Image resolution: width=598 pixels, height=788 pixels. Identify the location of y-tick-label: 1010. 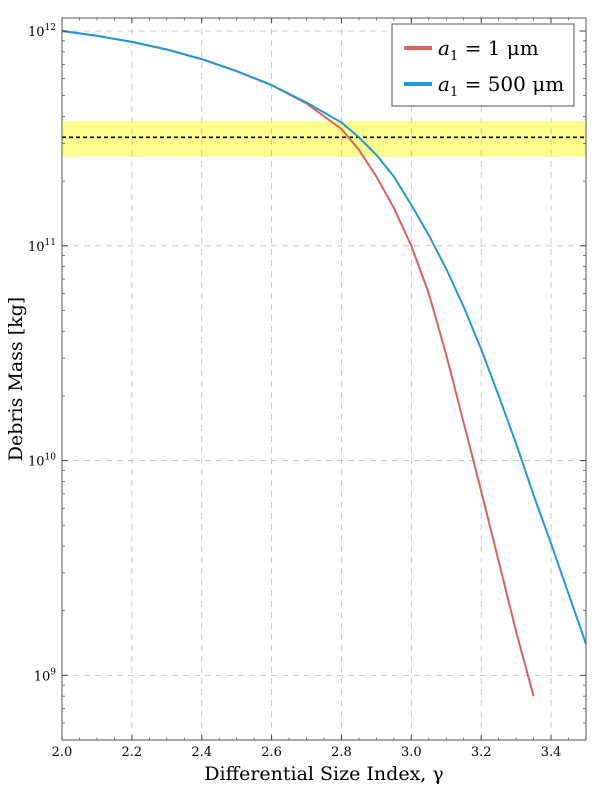
(42, 461).